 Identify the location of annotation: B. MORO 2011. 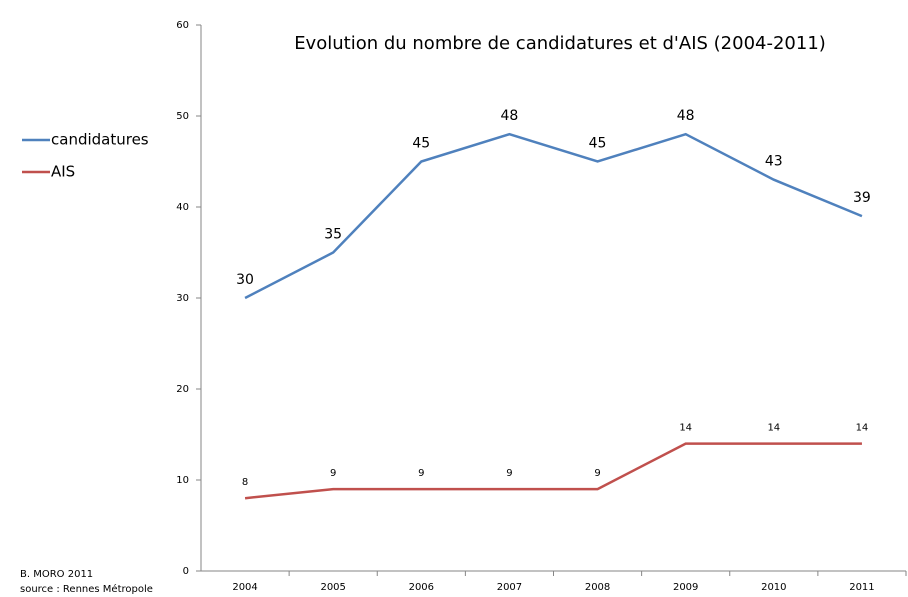
(56, 574).